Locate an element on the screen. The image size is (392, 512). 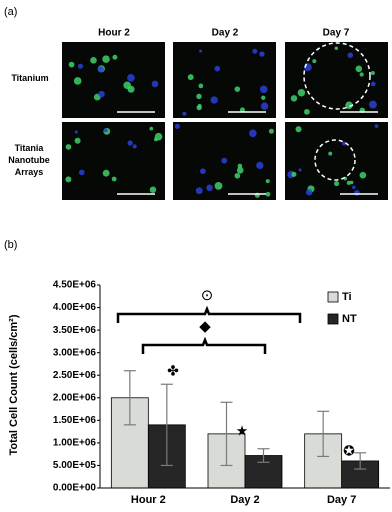
legend-label: Ti is located at coordinates (347, 297).